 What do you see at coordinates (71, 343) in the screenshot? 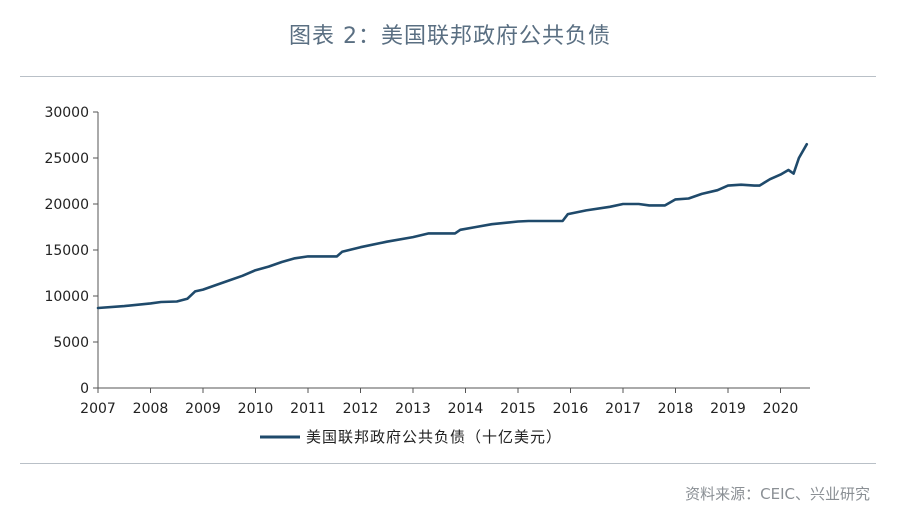
I see `y-tick-label: 5000` at bounding box center [71, 343].